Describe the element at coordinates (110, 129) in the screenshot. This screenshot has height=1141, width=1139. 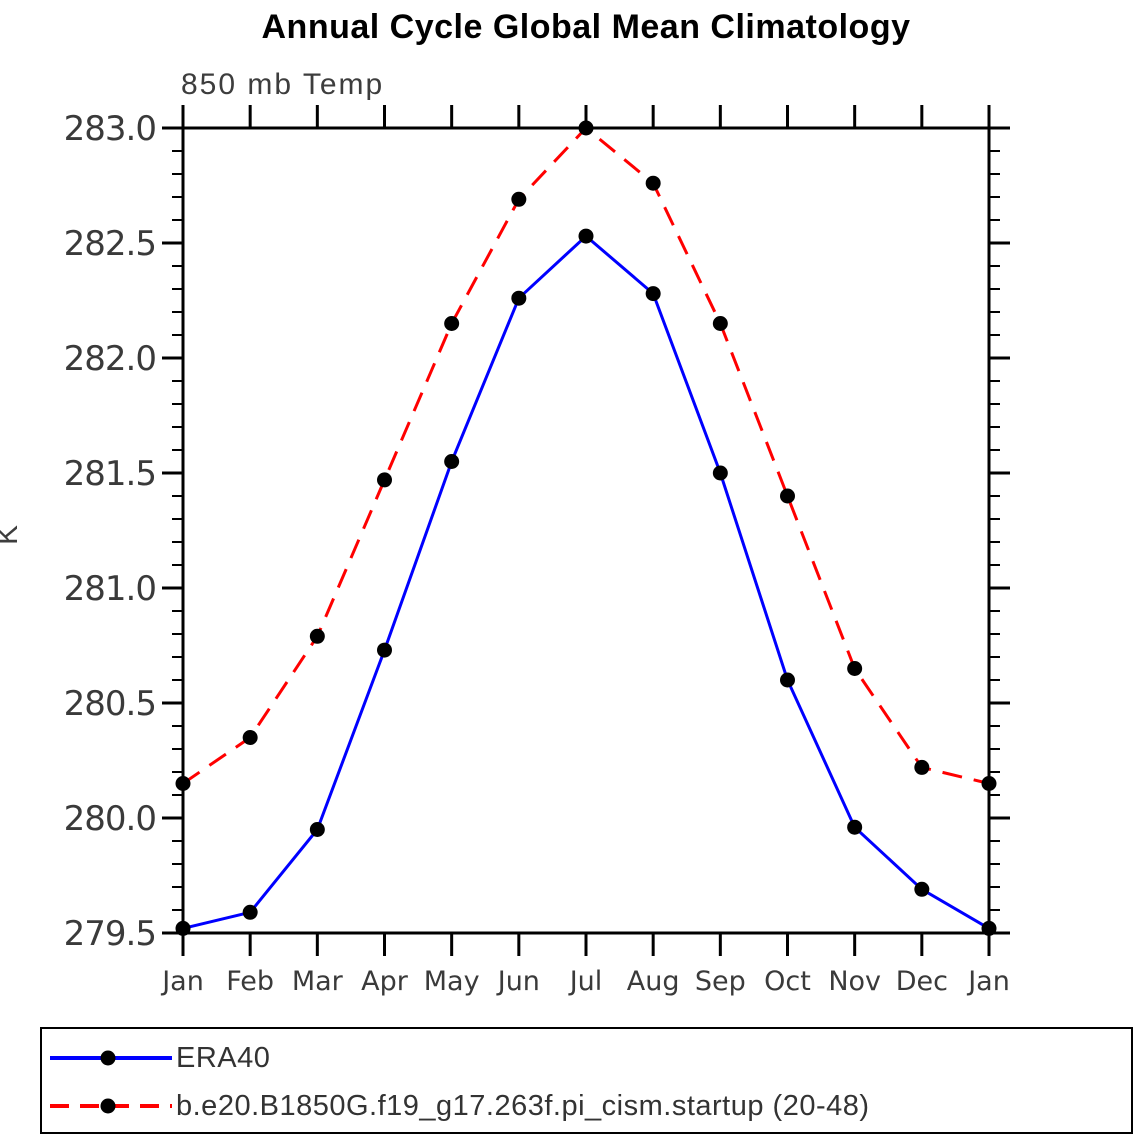
I see `y-tick-label: 283.0` at that location.